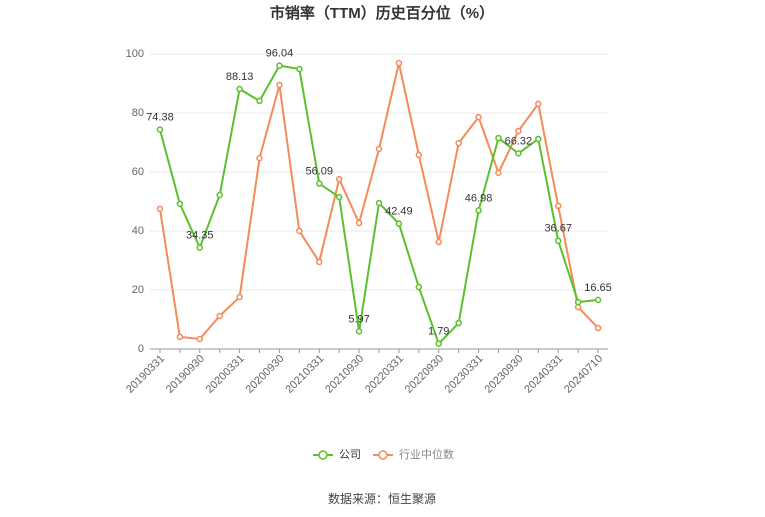 This screenshot has width=765, height=517. Describe the element at coordinates (225, 374) in the screenshot. I see `x-tick-label: 20200331` at that location.